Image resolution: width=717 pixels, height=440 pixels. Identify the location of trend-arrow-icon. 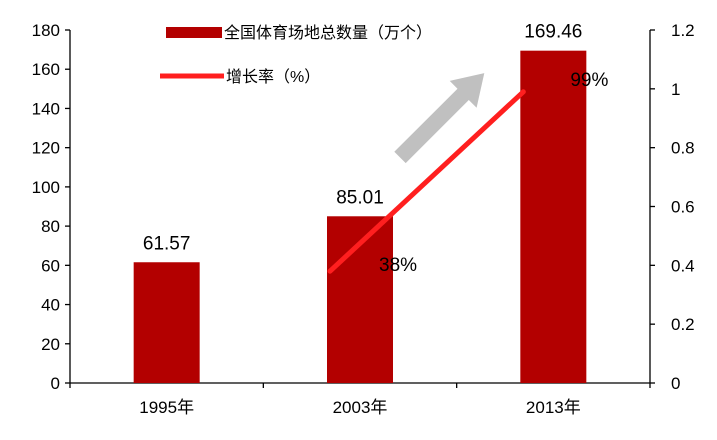
(439, 118).